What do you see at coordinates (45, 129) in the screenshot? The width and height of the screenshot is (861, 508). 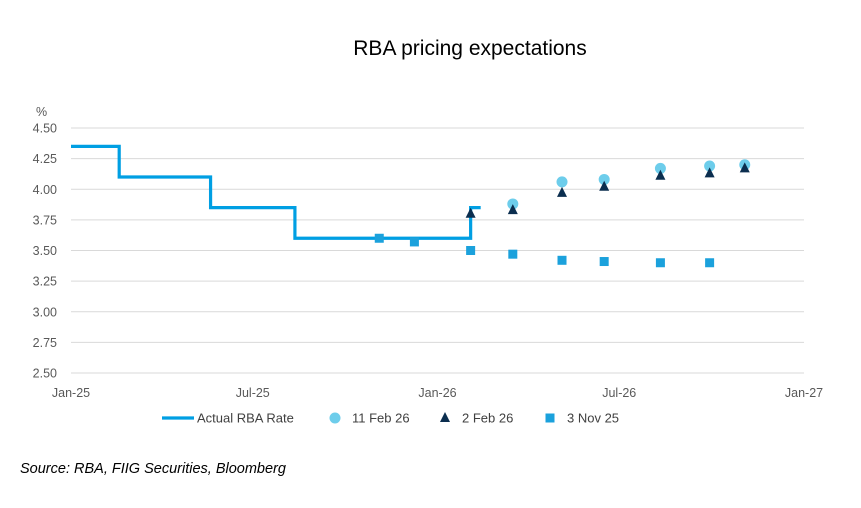 I see `y-tick-label: 4.50` at bounding box center [45, 129].